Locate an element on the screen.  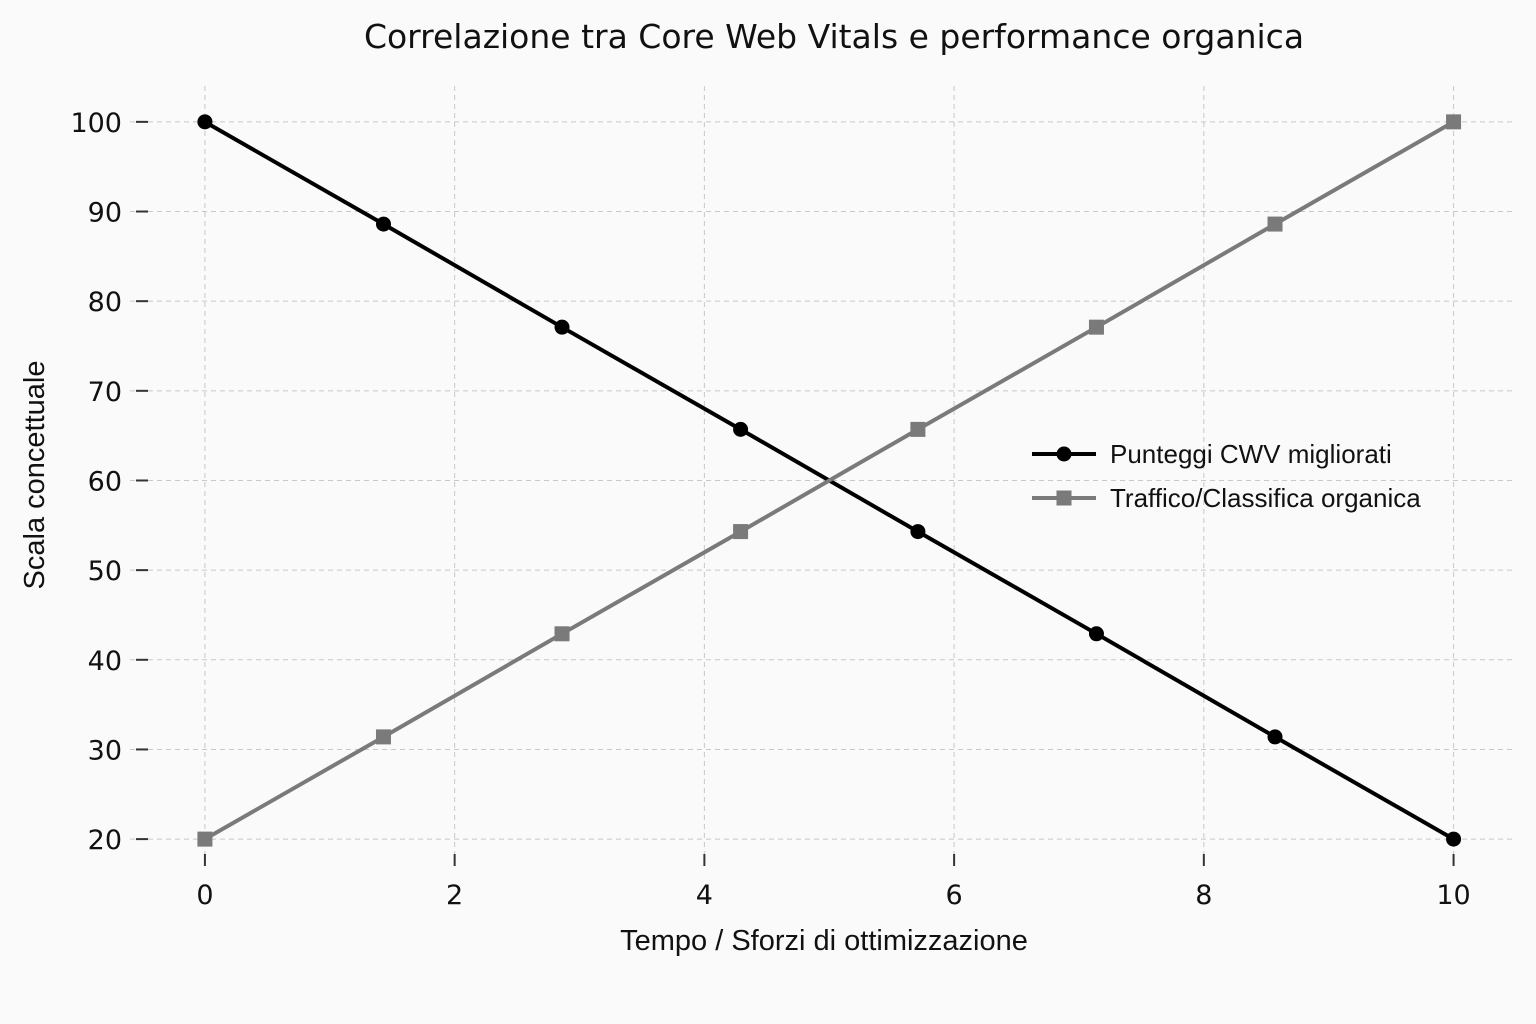
x-tick-label: 4 is located at coordinates (704, 895).